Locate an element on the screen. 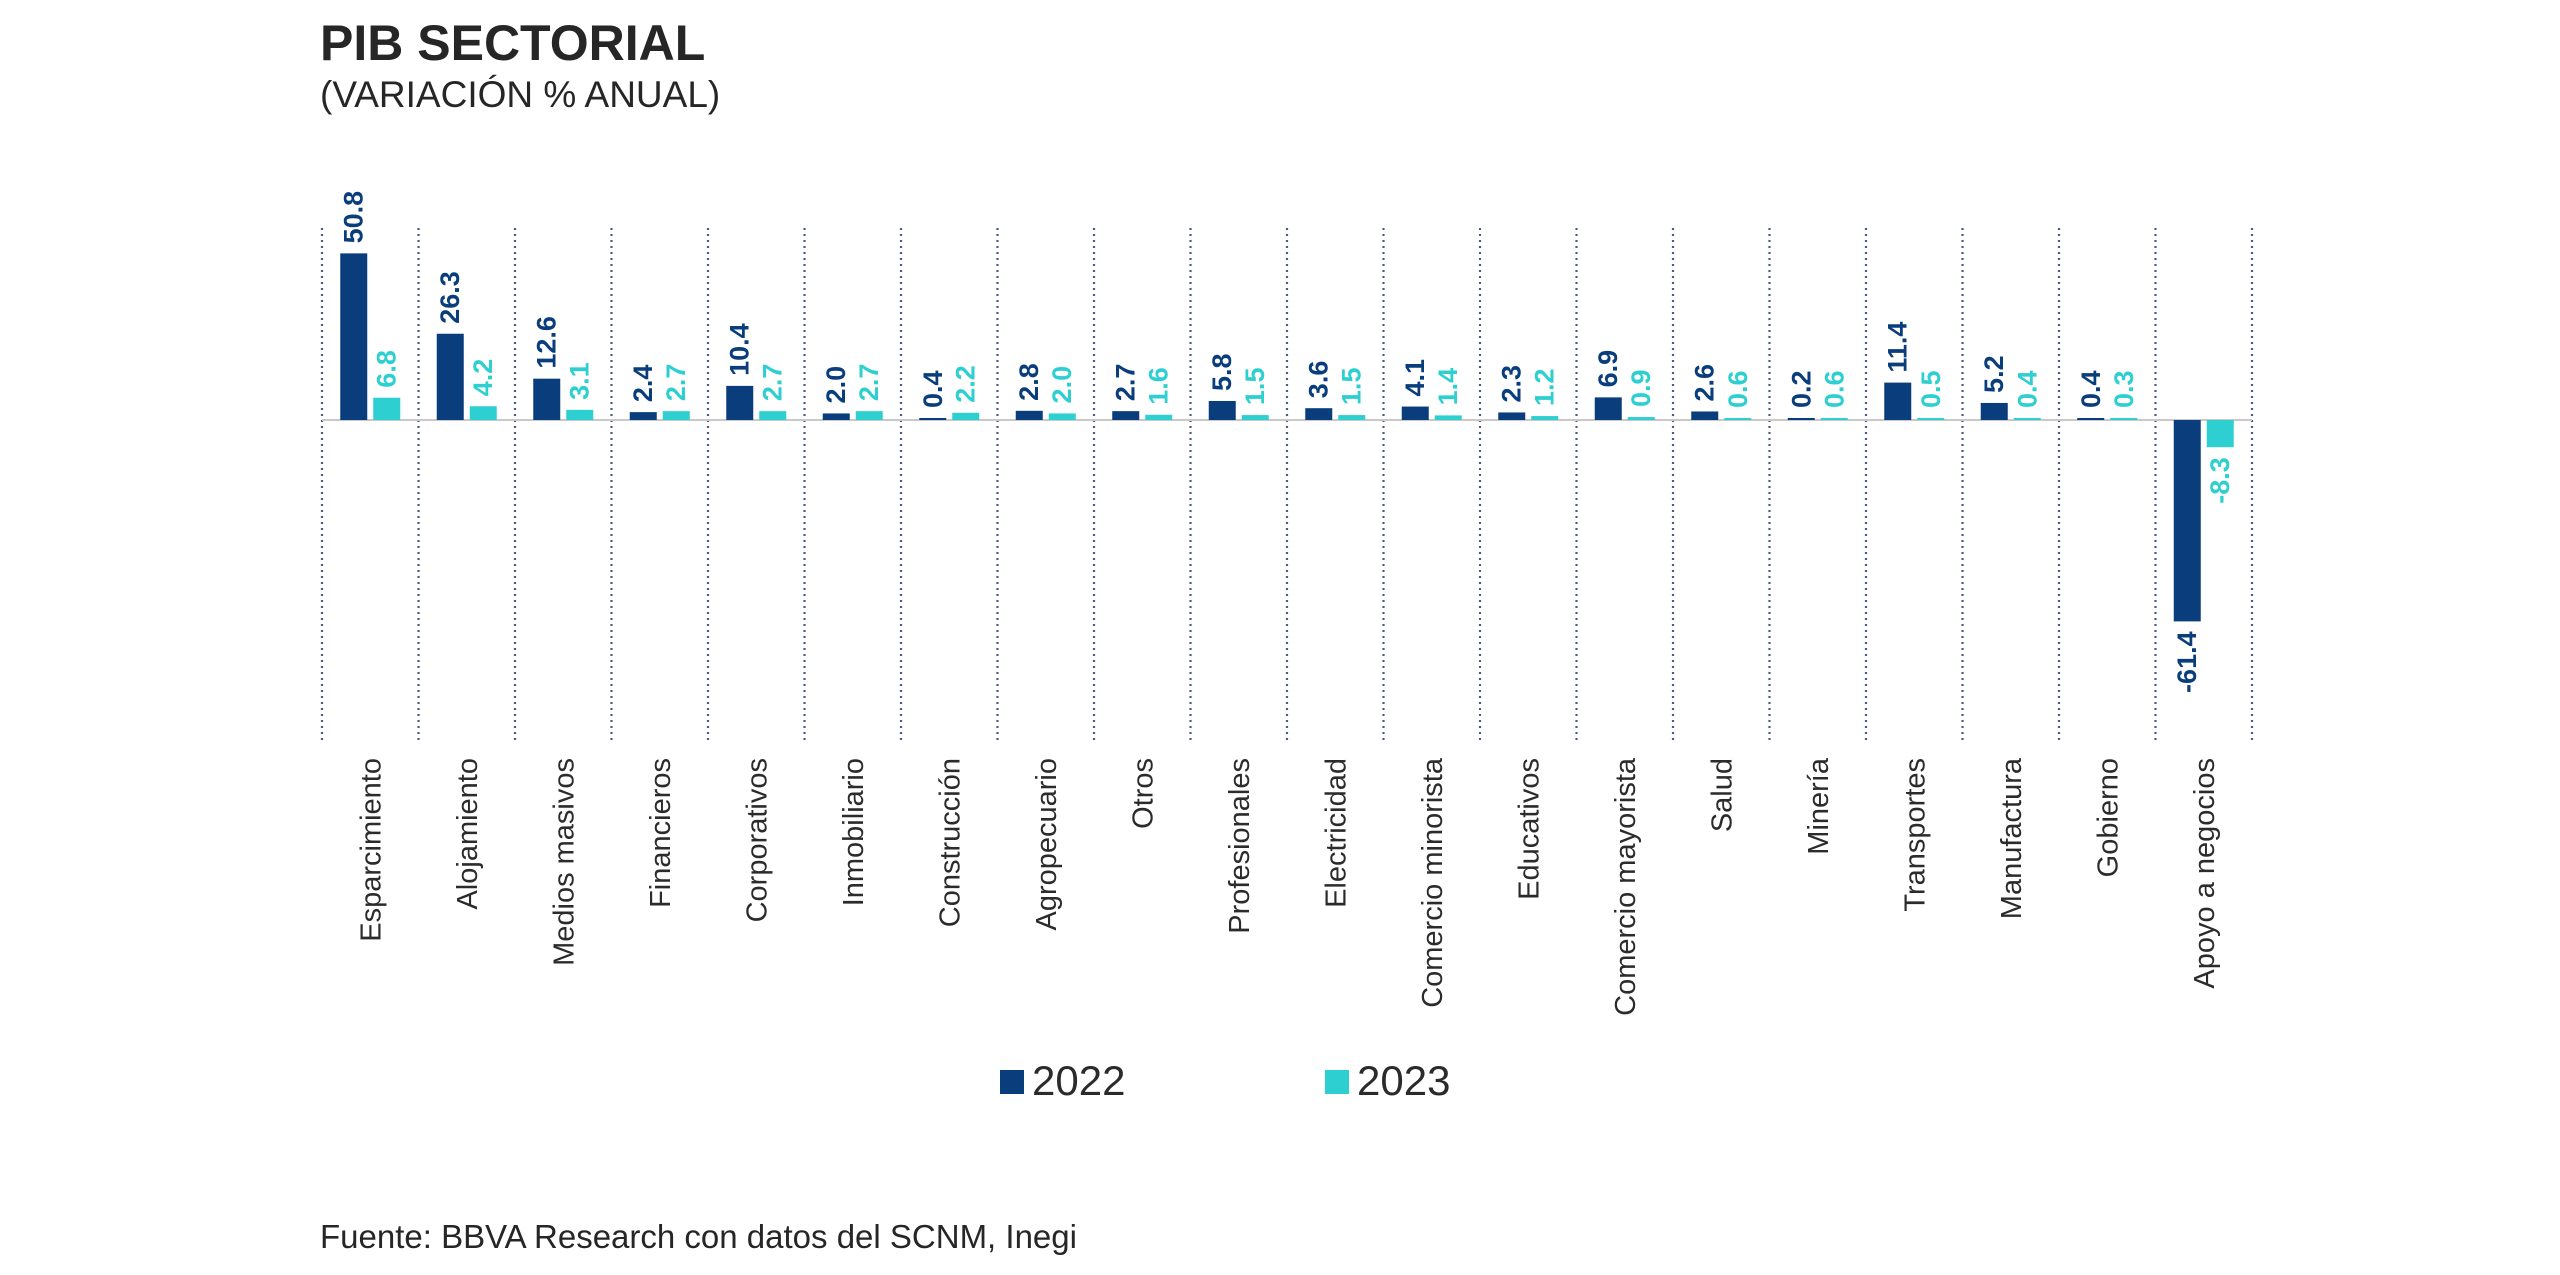 The width and height of the screenshot is (2560, 1275). category-label: Financieros is located at coordinates (661, 833).